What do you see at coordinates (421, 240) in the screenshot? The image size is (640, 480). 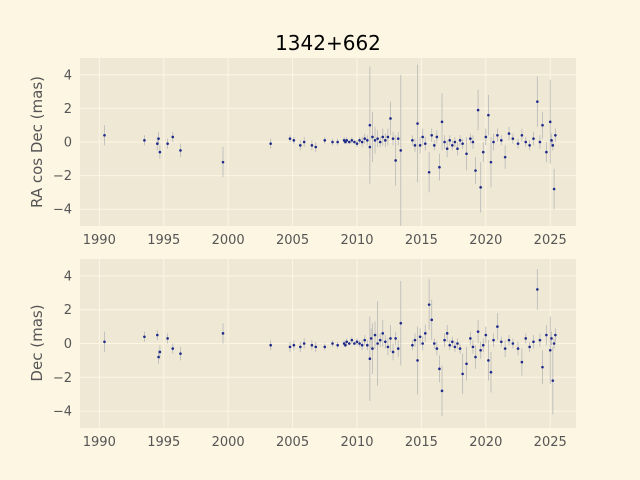 I see `ra-x-tick-label: 2015` at bounding box center [421, 240].